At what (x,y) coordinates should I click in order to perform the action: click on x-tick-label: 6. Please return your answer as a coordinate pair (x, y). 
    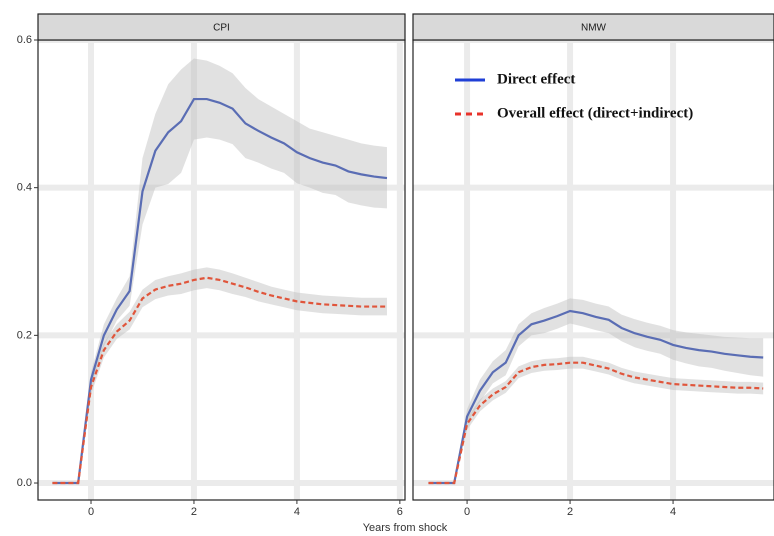
    Looking at the image, I should click on (400, 512).